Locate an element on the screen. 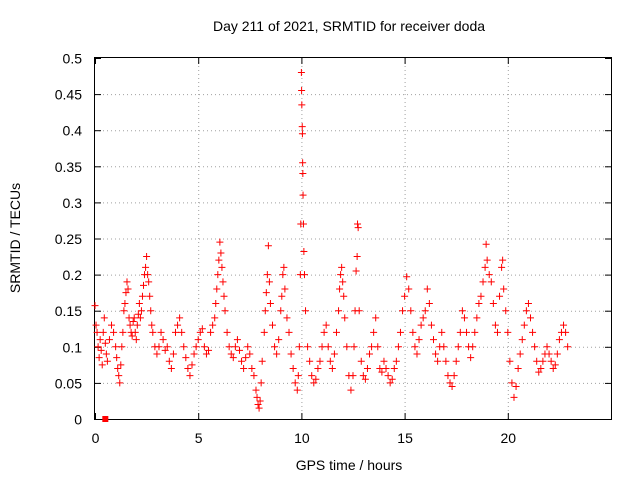 The width and height of the screenshot is (640, 480). y-tick-label: 0.4 is located at coordinates (73, 131).